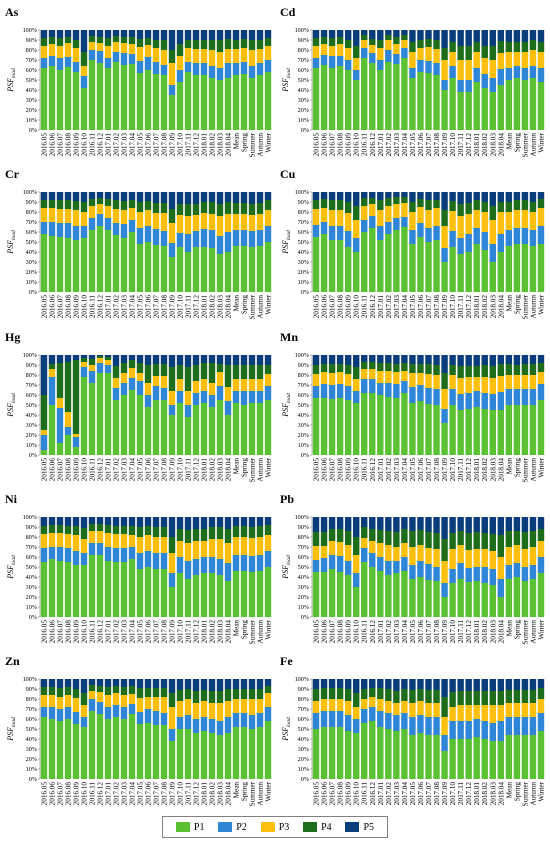 The height and width of the screenshot is (845, 550). I want to click on x-tick-label-as: Autumn, so click(261, 145).